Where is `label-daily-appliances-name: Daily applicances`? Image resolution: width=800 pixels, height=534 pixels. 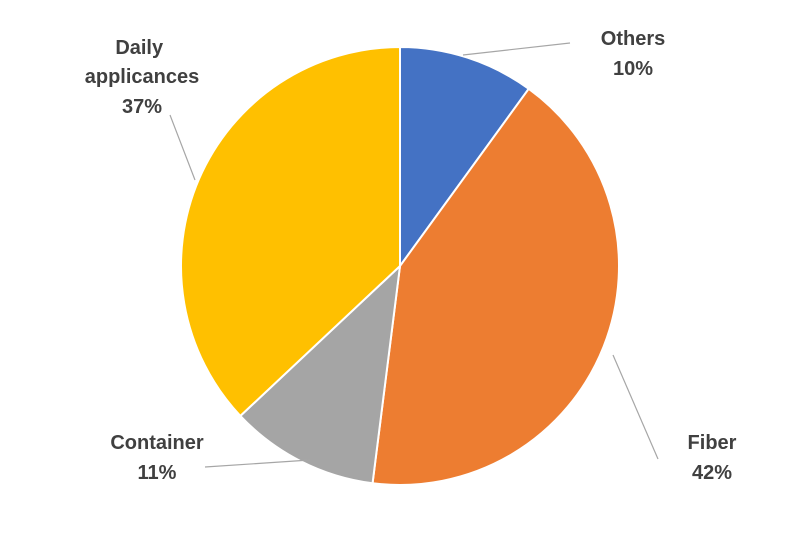
label-daily-appliances-name: Daily applicances is located at coordinates (142, 62).